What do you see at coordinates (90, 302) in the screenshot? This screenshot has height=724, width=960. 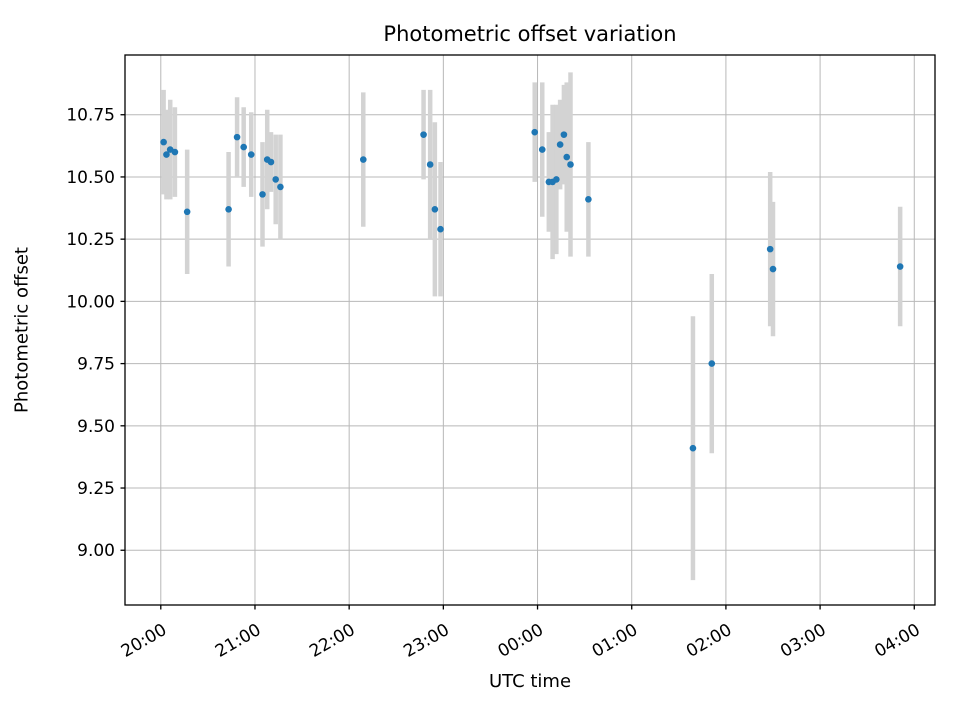 I see `y-tick-label: 10.00` at bounding box center [90, 302].